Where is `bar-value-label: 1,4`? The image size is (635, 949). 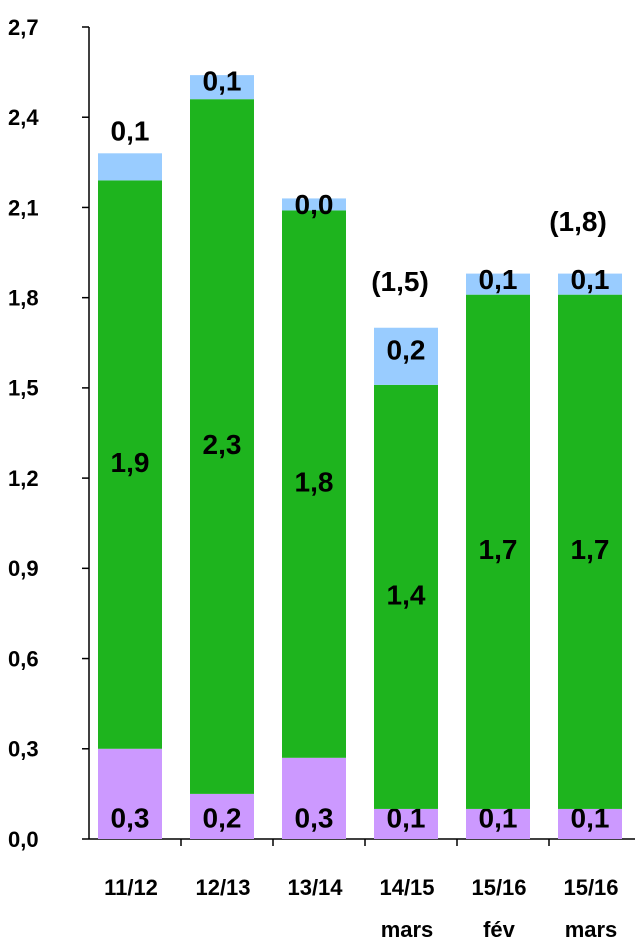
bar-value-label: 1,4 is located at coordinates (406, 594).